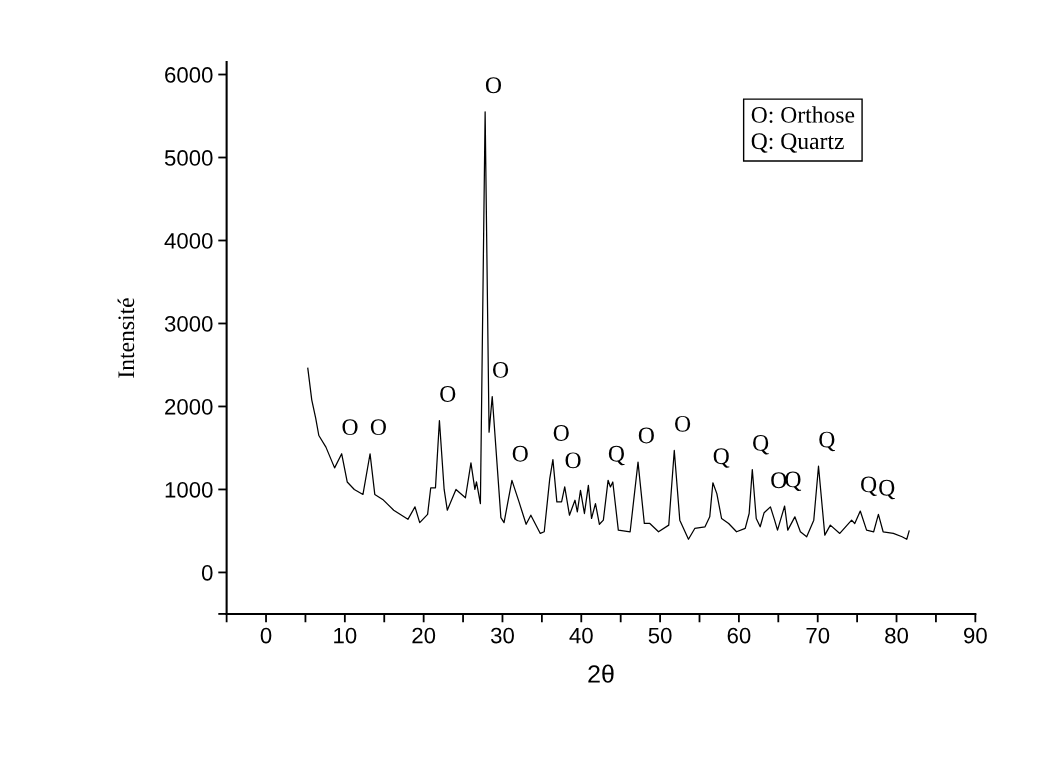  I want to click on y-tick-label: 4000, so click(188, 241).